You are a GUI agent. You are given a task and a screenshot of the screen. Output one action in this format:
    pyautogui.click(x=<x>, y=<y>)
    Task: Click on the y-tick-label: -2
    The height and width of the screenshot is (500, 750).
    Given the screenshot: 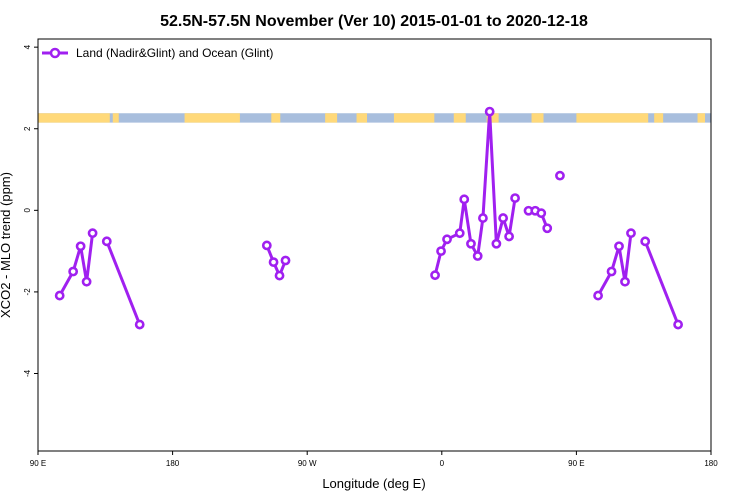 What is the action you would take?
    pyautogui.click(x=27, y=292)
    